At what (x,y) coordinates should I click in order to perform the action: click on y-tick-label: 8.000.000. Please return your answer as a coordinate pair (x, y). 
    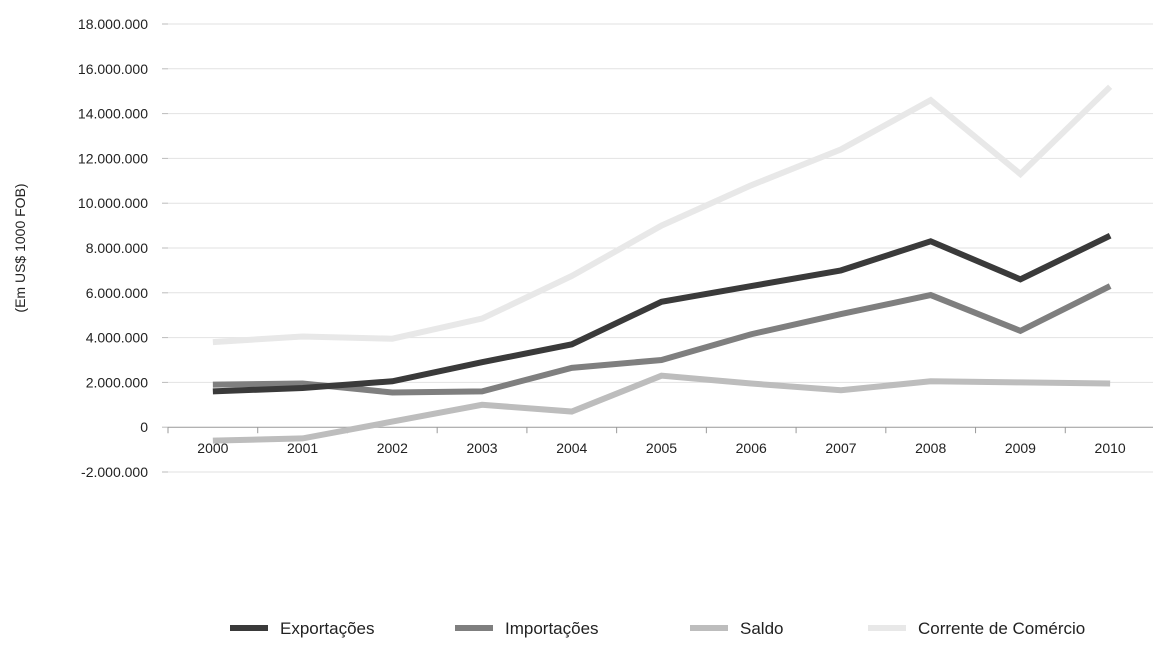
    Looking at the image, I should click on (117, 248).